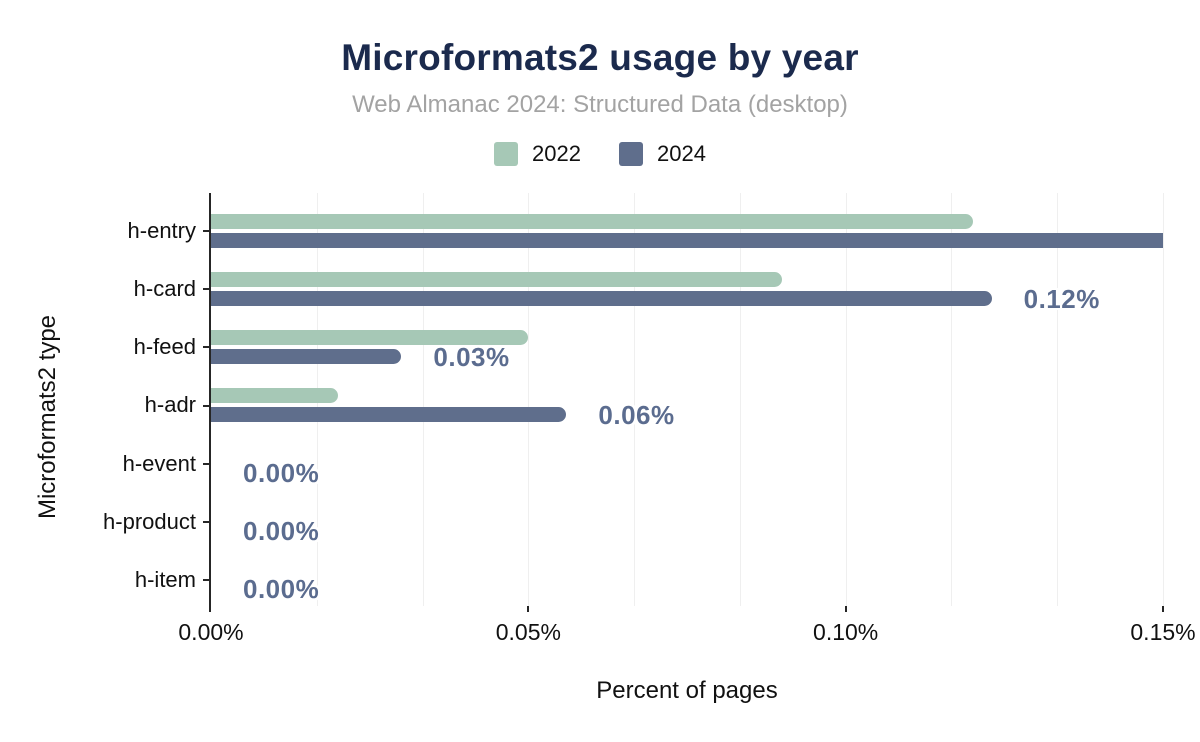 This screenshot has height=742, width=1200. Describe the element at coordinates (497, 280) in the screenshot. I see `bar-2022-h-card` at that location.